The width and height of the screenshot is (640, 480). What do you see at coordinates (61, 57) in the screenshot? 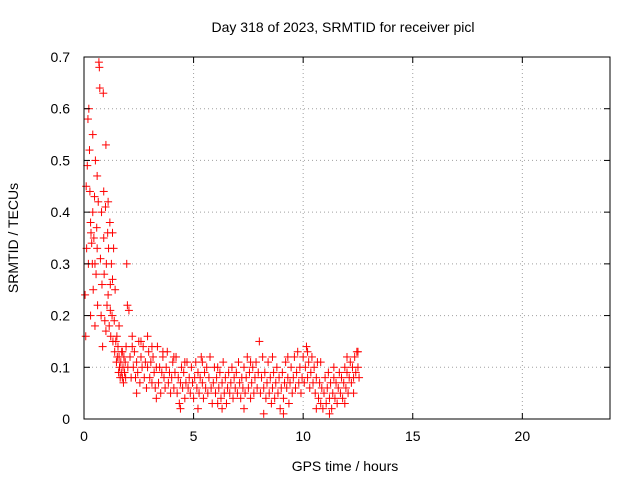
I see `y-tick-label: 0.7` at bounding box center [61, 57].